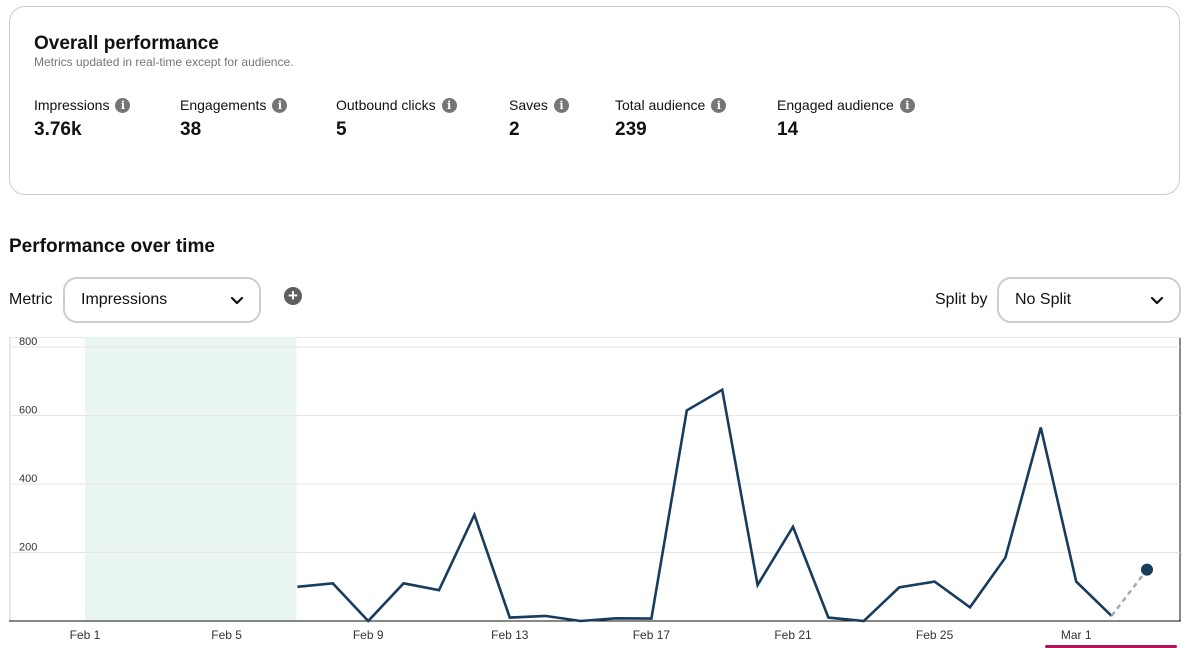 This screenshot has height=648, width=1193. Describe the element at coordinates (835, 105) in the screenshot. I see `metric-label: Engaged audience` at that location.